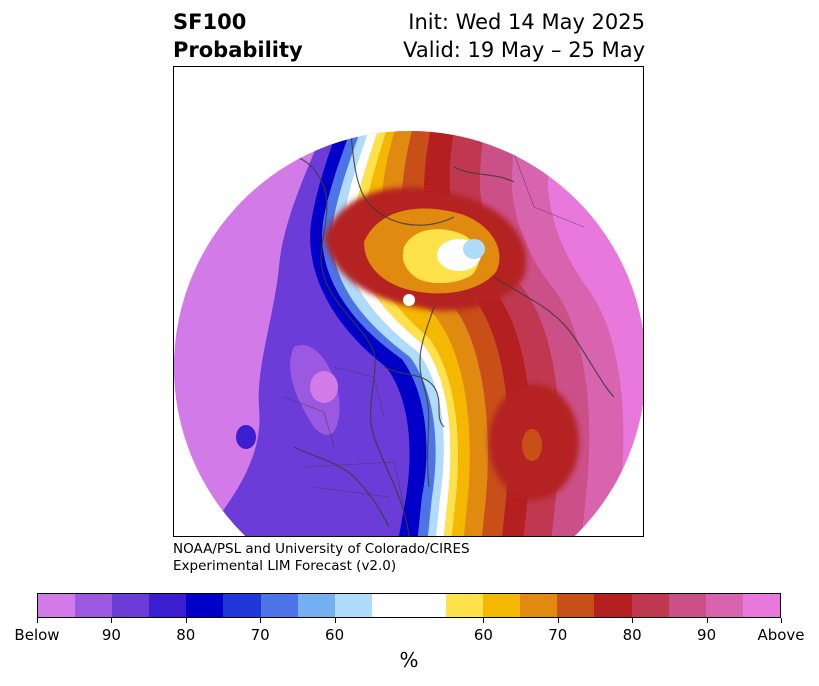 The height and width of the screenshot is (686, 819). What do you see at coordinates (409, 660) in the screenshot?
I see `colorbar-unit: %` at bounding box center [409, 660].